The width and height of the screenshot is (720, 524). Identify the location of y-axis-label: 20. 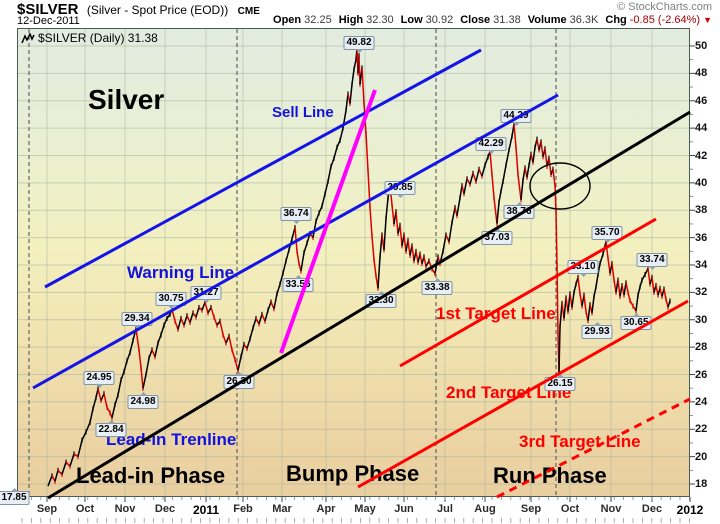
(701, 456).